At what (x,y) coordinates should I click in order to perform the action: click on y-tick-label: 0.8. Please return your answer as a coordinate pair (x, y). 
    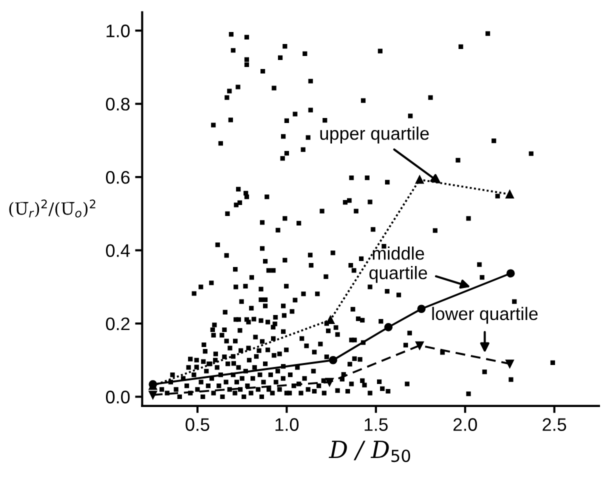
    Looking at the image, I should click on (118, 104).